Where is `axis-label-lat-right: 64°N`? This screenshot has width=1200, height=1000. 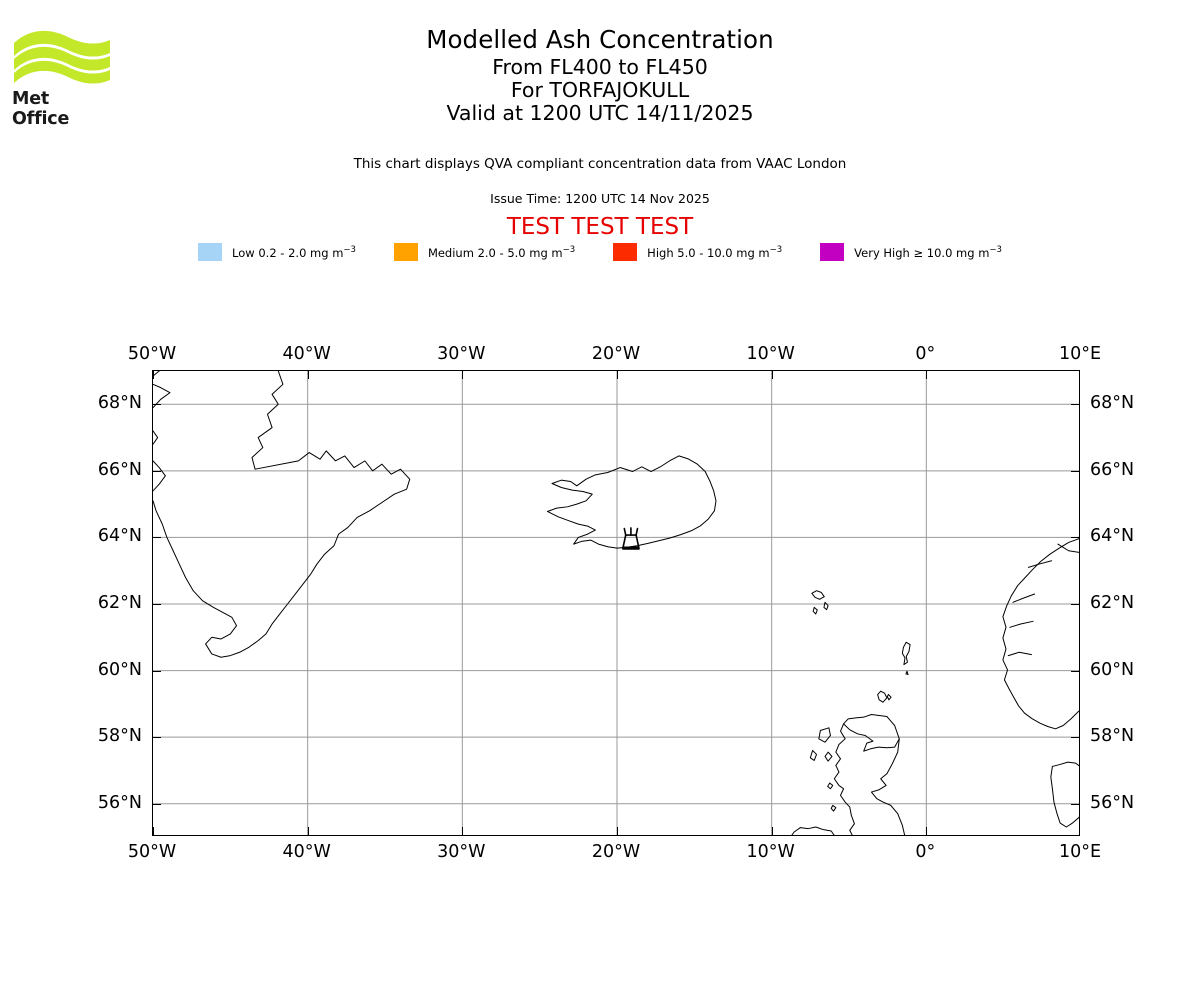 axis-label-lat-right: 64°N is located at coordinates (1112, 536).